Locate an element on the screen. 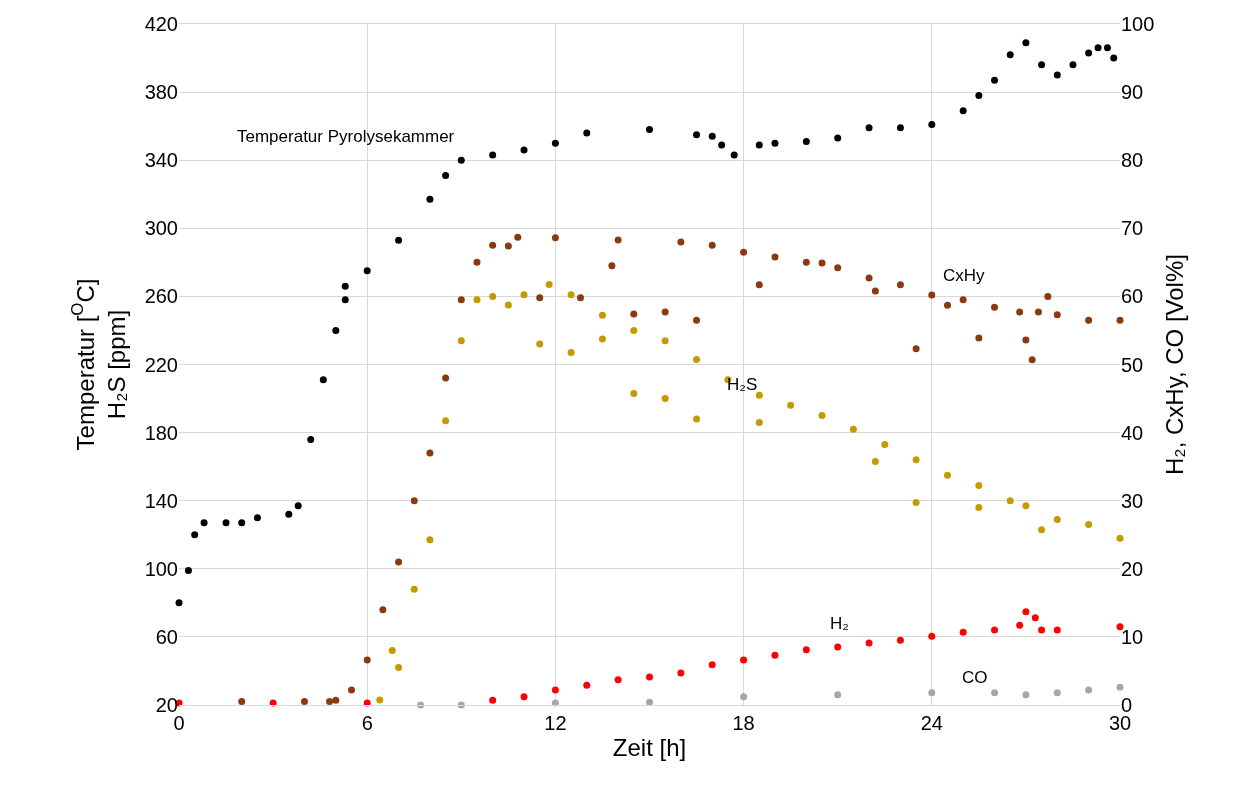  y2-tick-label: 40 is located at coordinates (1132, 432).